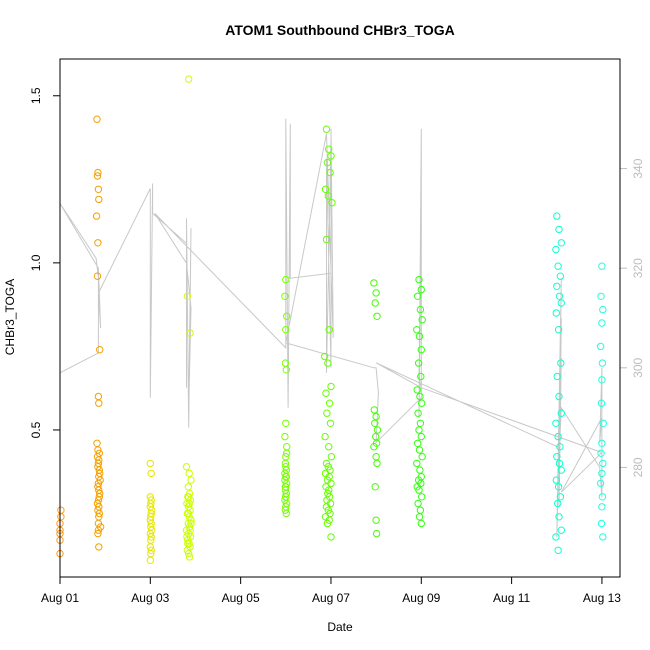  What do you see at coordinates (150, 598) in the screenshot?
I see `x-tick-label: Aug 03` at bounding box center [150, 598].